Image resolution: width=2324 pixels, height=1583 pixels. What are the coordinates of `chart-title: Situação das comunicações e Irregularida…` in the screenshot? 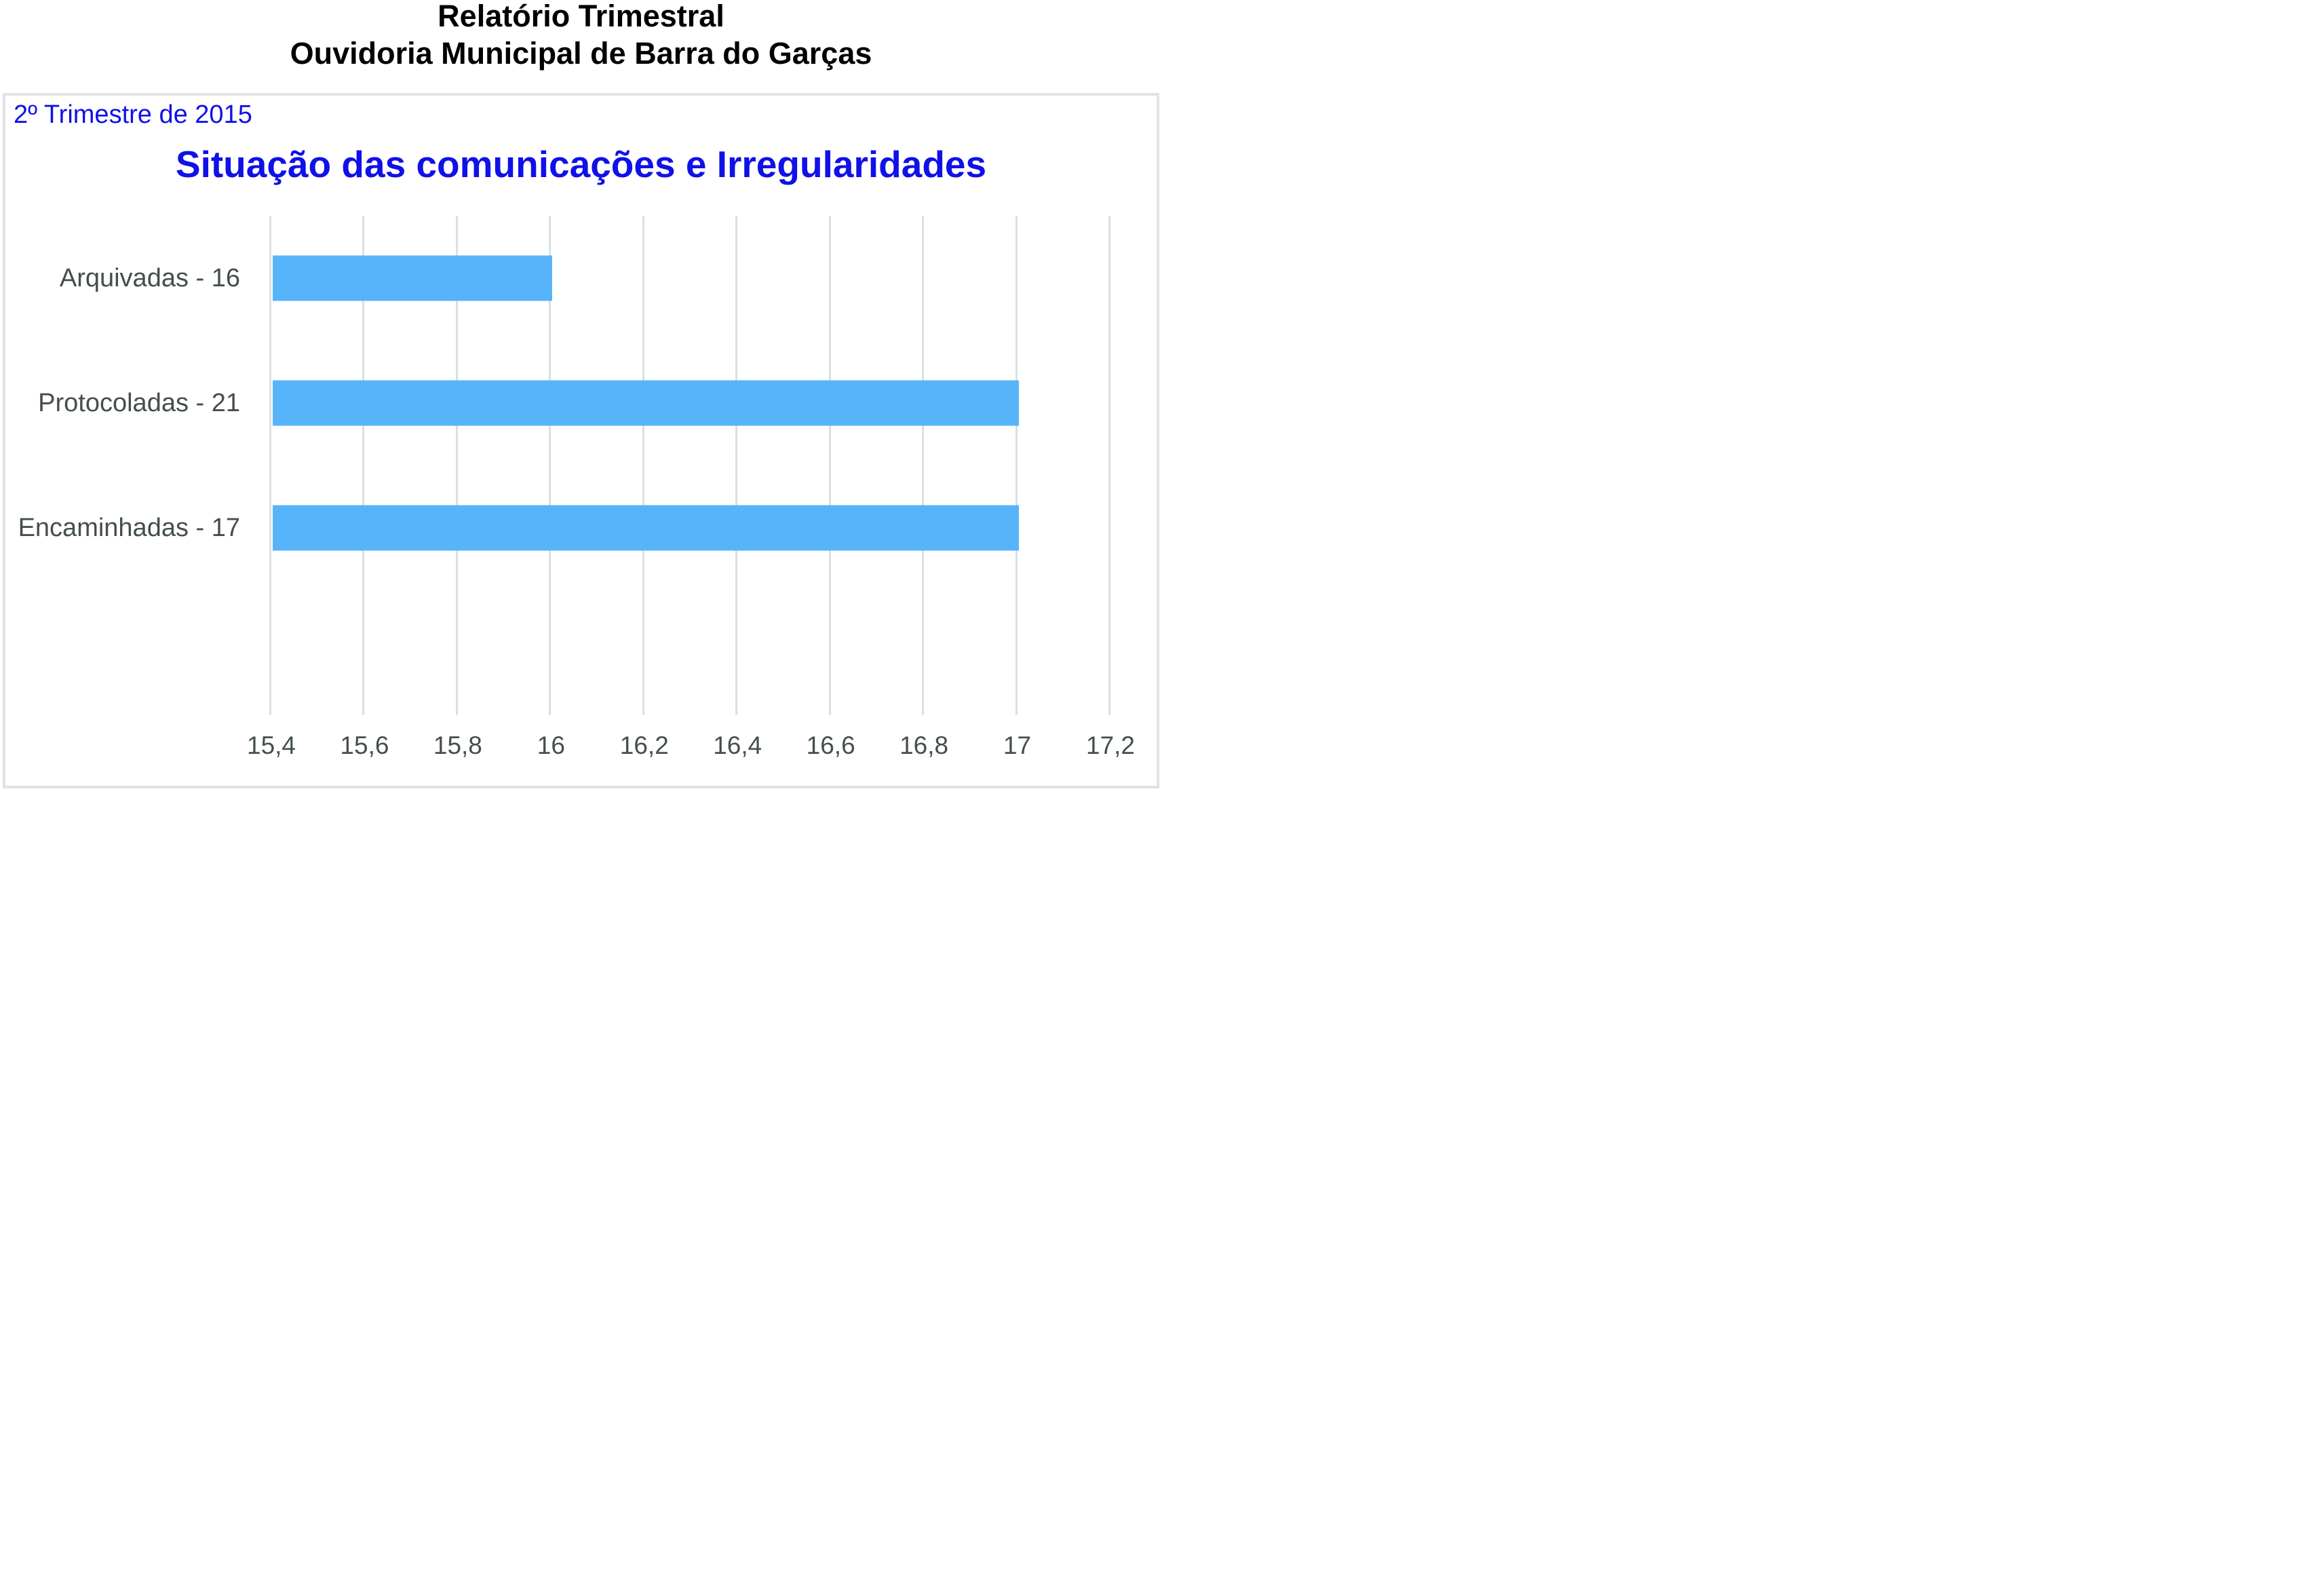 It's located at (581, 164).